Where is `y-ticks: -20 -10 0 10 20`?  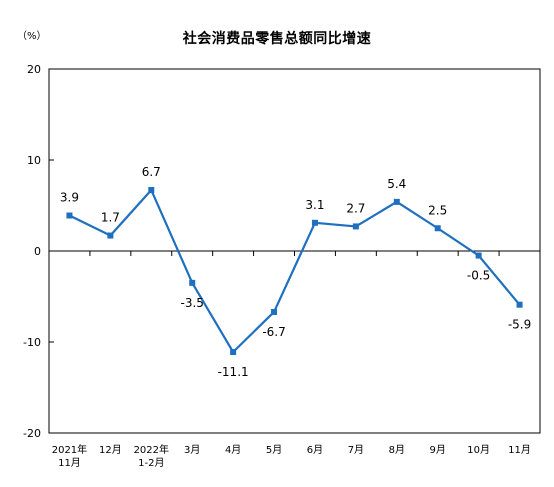
y-ticks: -20 -10 0 10 20 is located at coordinates (38, 251).